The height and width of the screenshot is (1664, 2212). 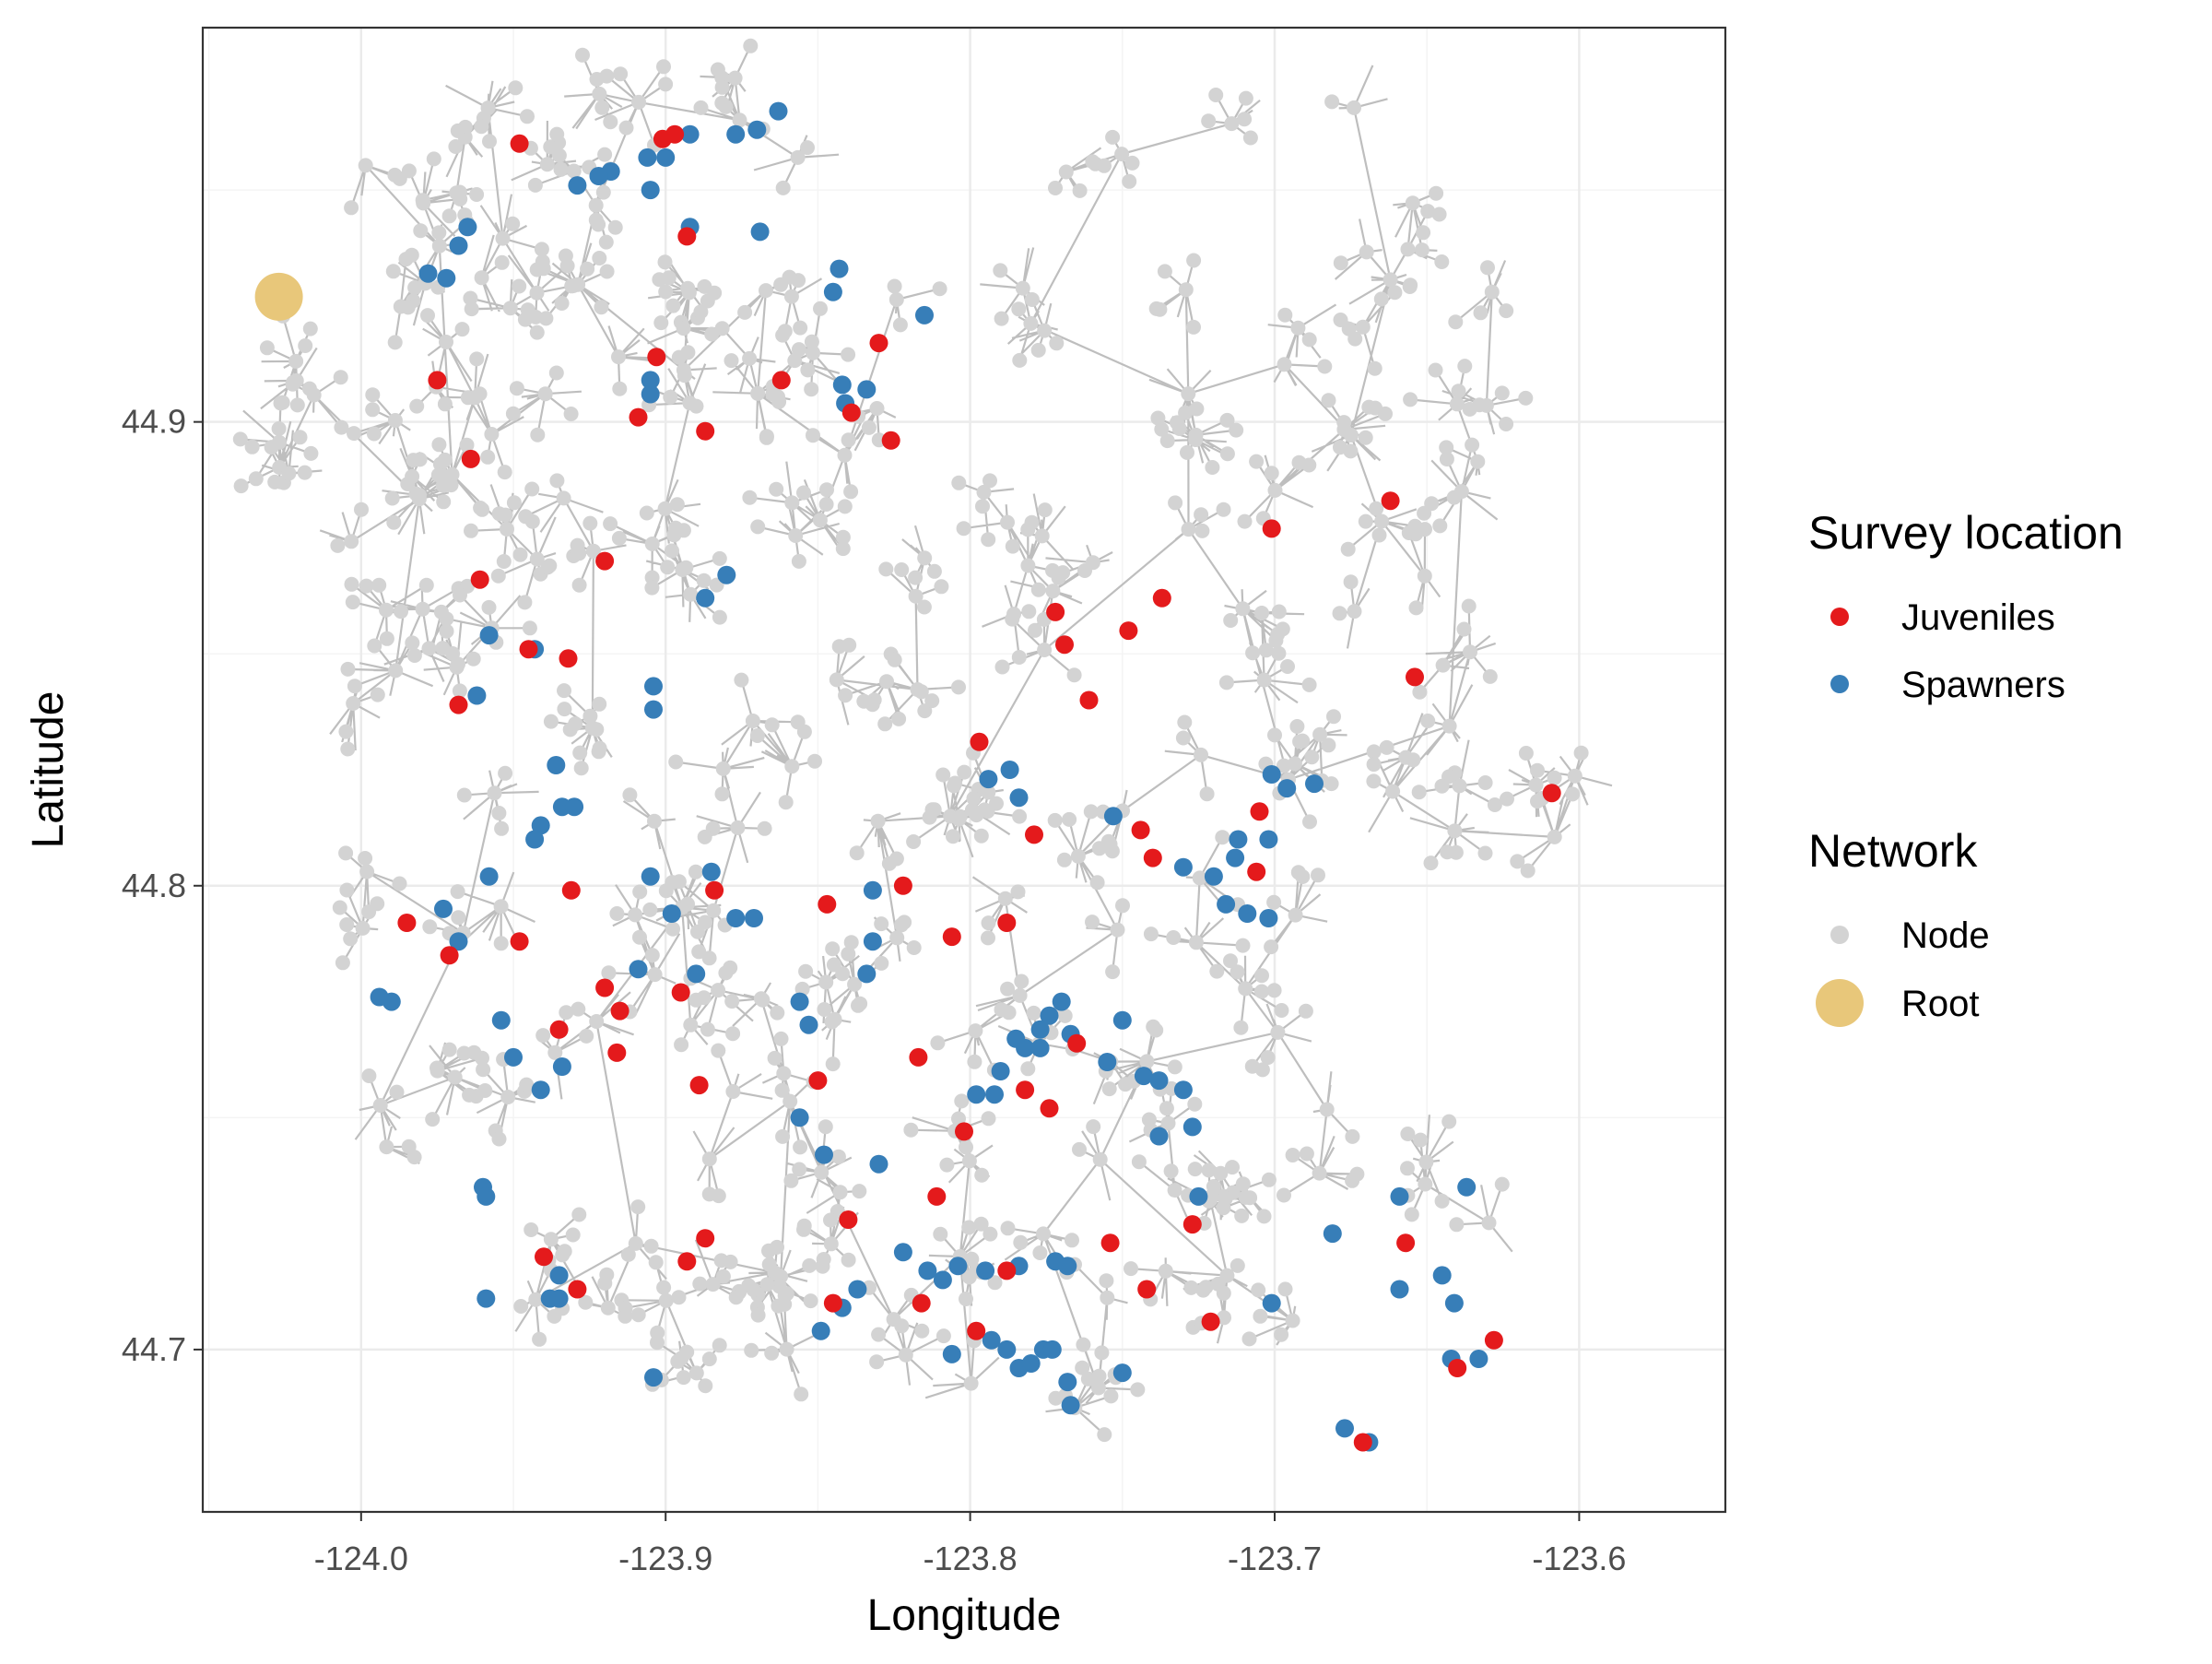 What do you see at coordinates (154, 1349) in the screenshot?
I see `y-tick-label-0: 44.7` at bounding box center [154, 1349].